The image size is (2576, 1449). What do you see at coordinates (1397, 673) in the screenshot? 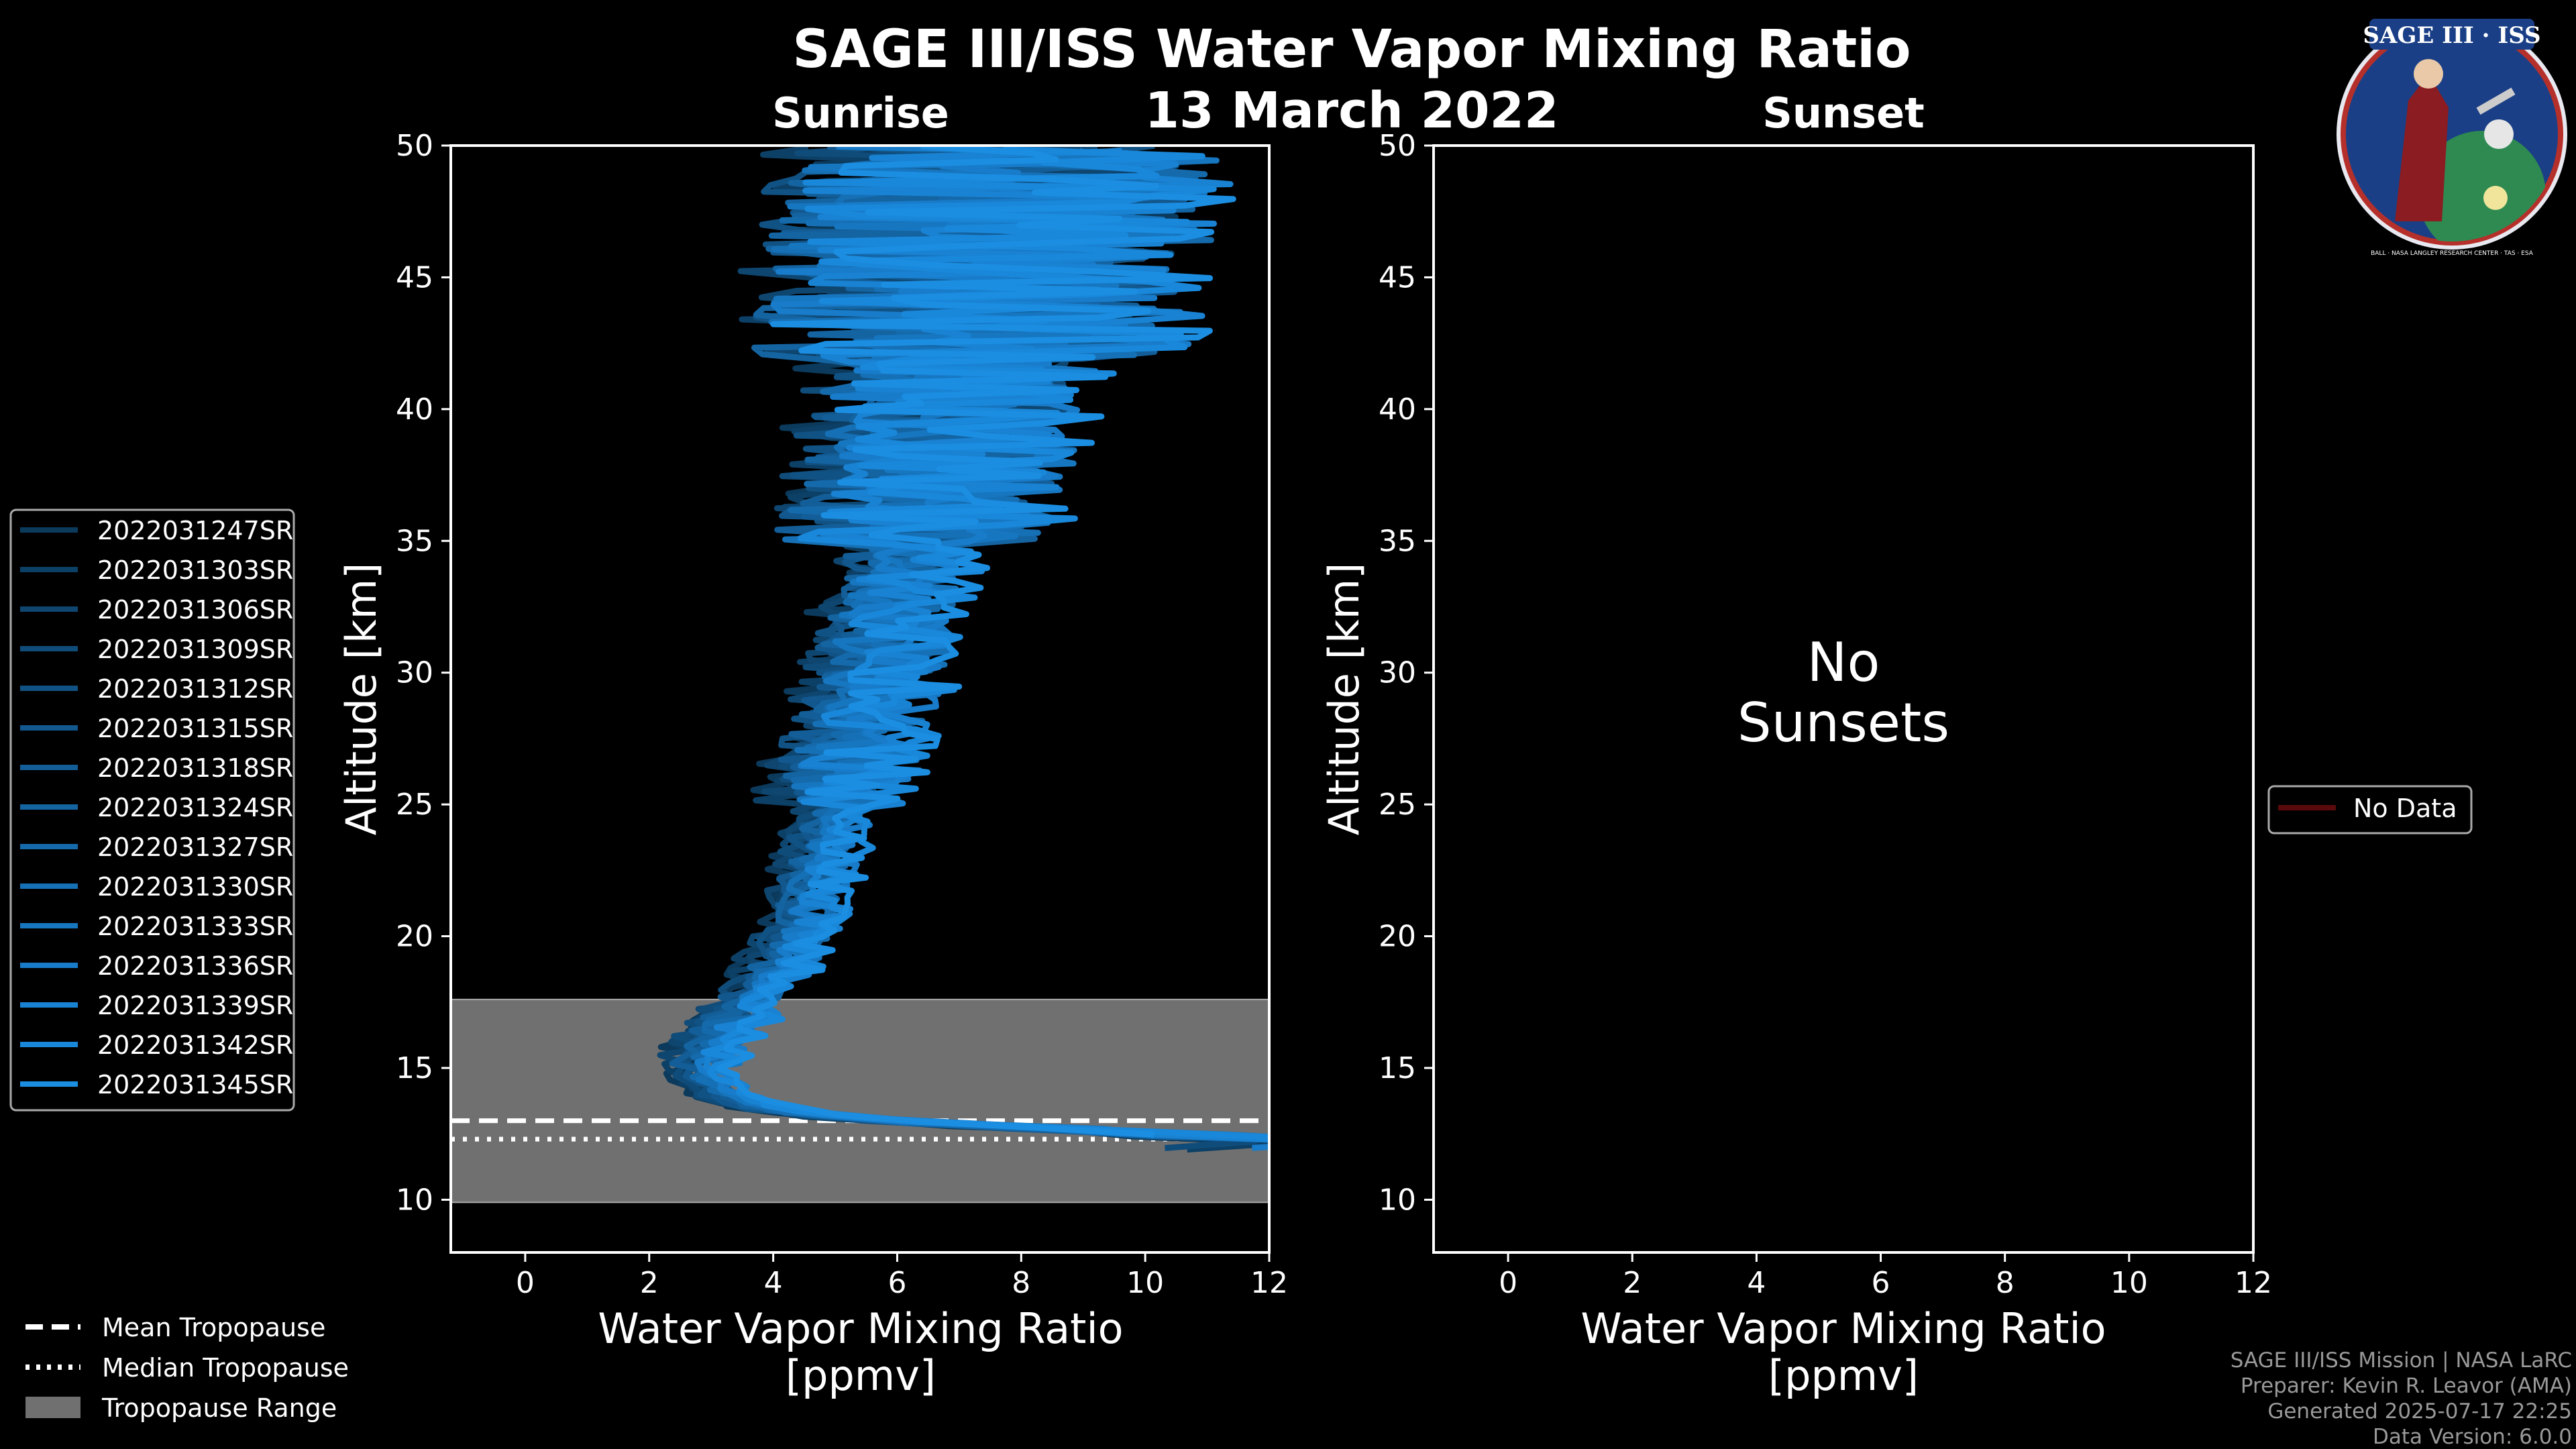
I see `sunset-ytick-label: 30` at bounding box center [1397, 673].